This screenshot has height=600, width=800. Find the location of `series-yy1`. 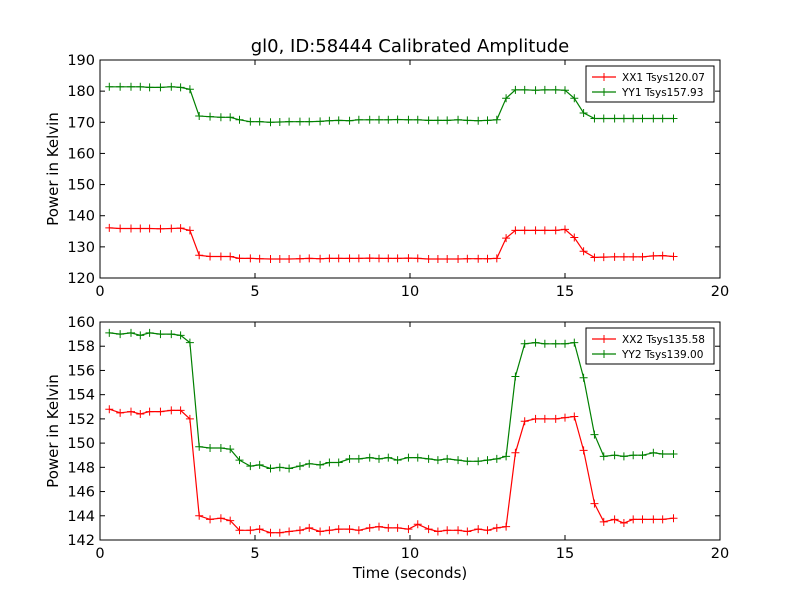

series-yy1 is located at coordinates (391, 104).